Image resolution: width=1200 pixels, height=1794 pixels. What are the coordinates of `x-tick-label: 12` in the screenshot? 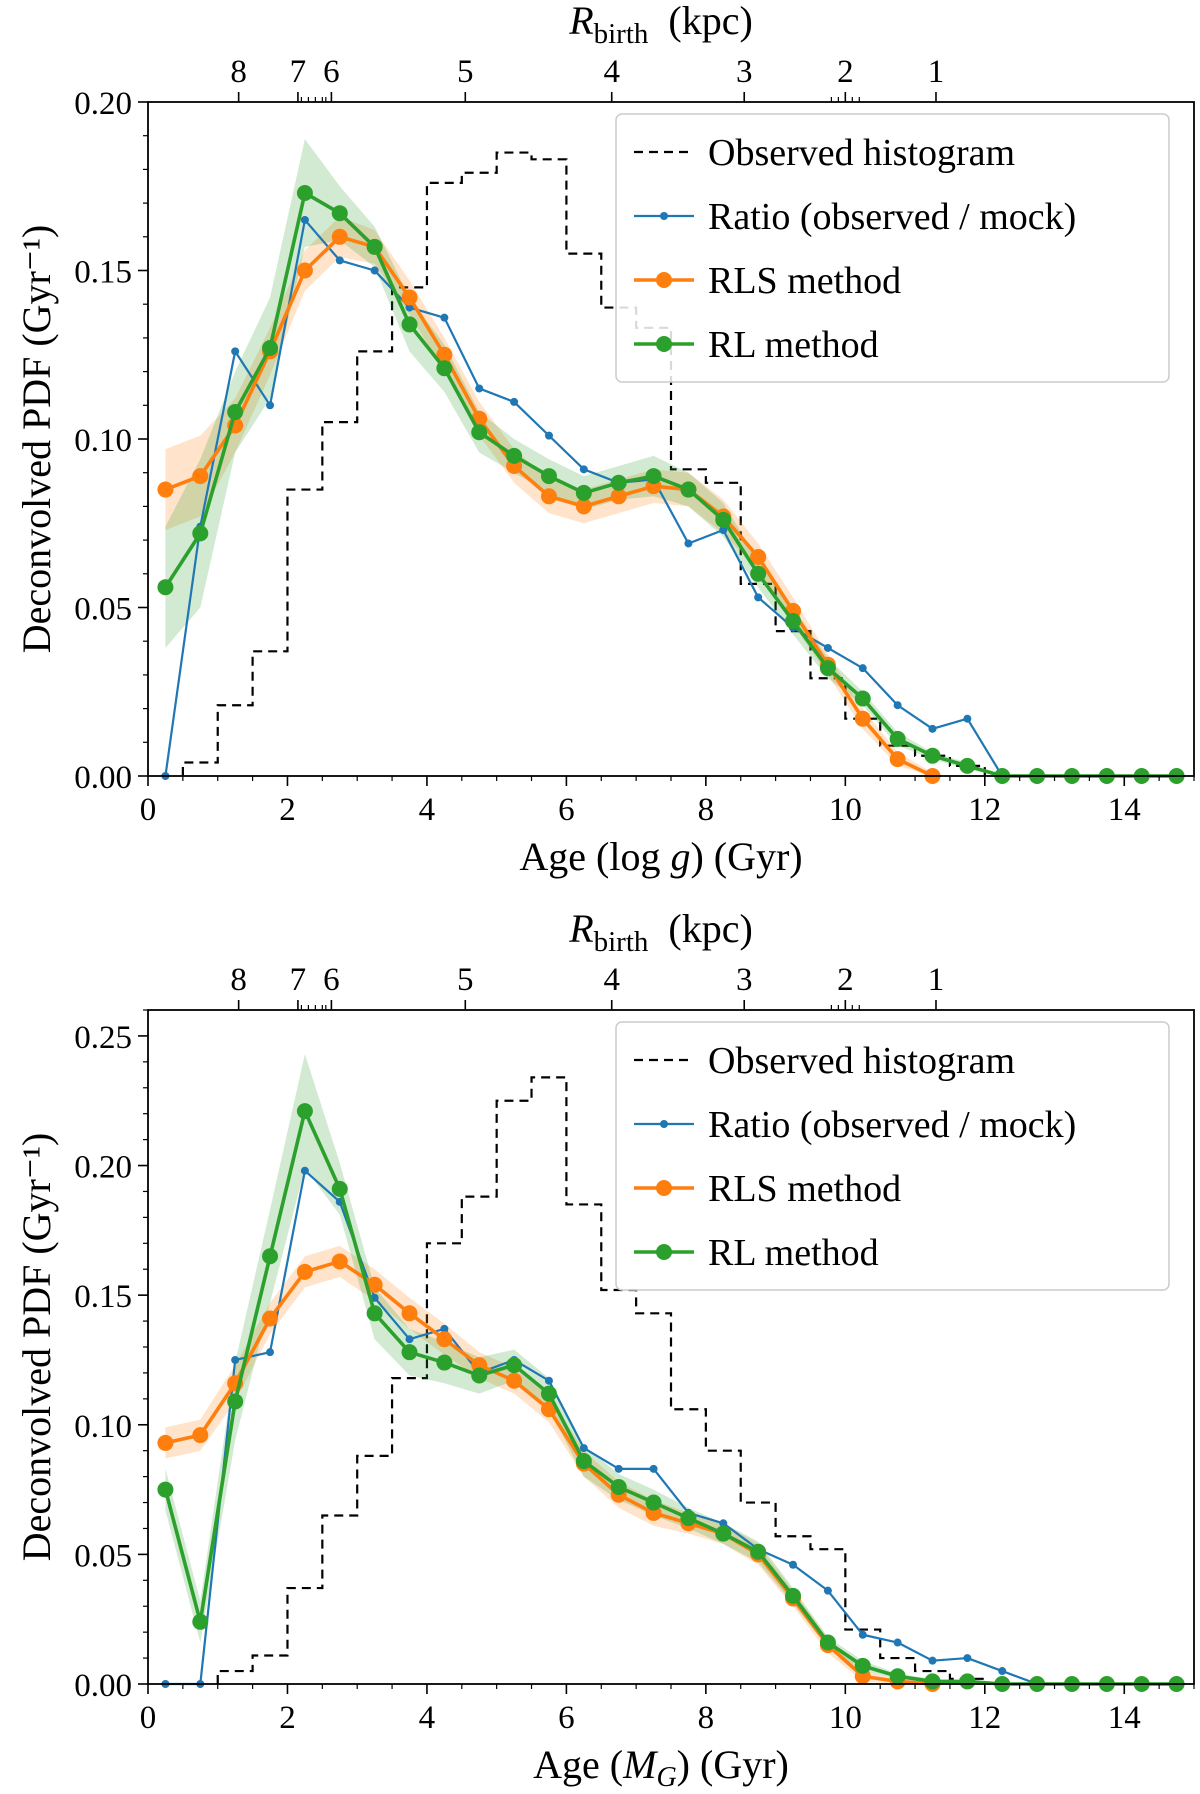 It's located at (984, 810).